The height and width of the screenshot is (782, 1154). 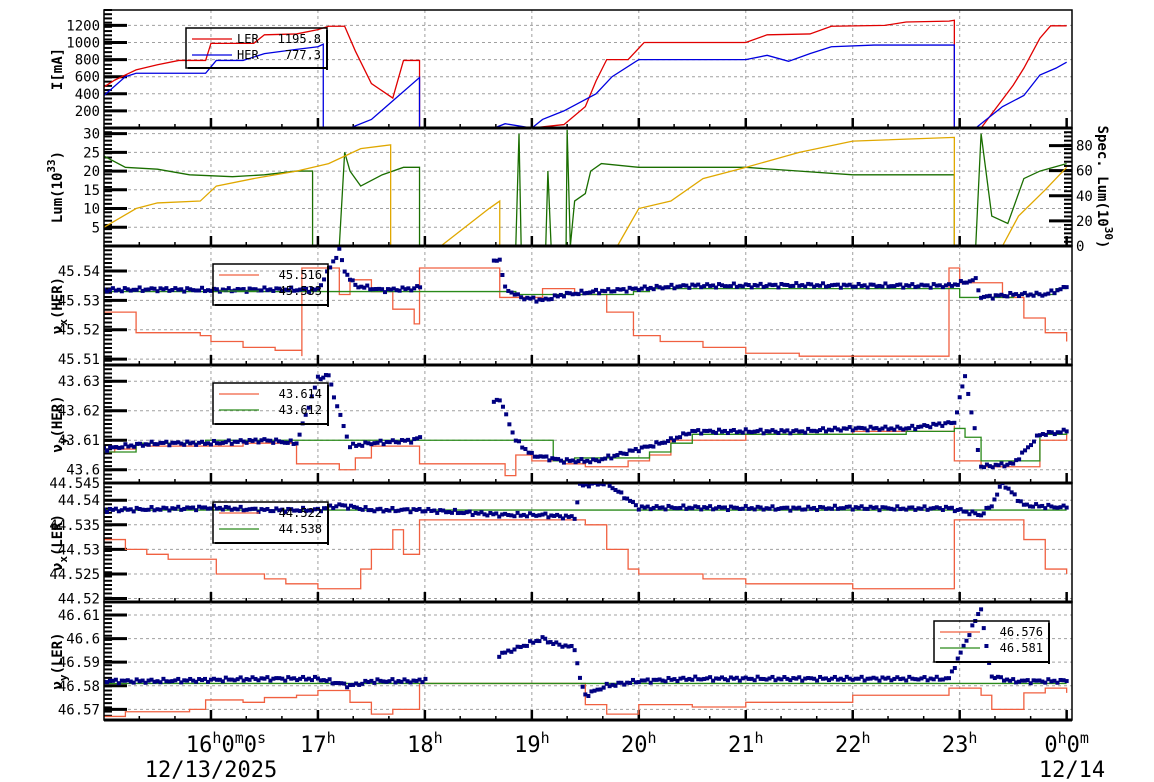 I want to click on series-line-spec-luminosity, so click(x=586, y=191).